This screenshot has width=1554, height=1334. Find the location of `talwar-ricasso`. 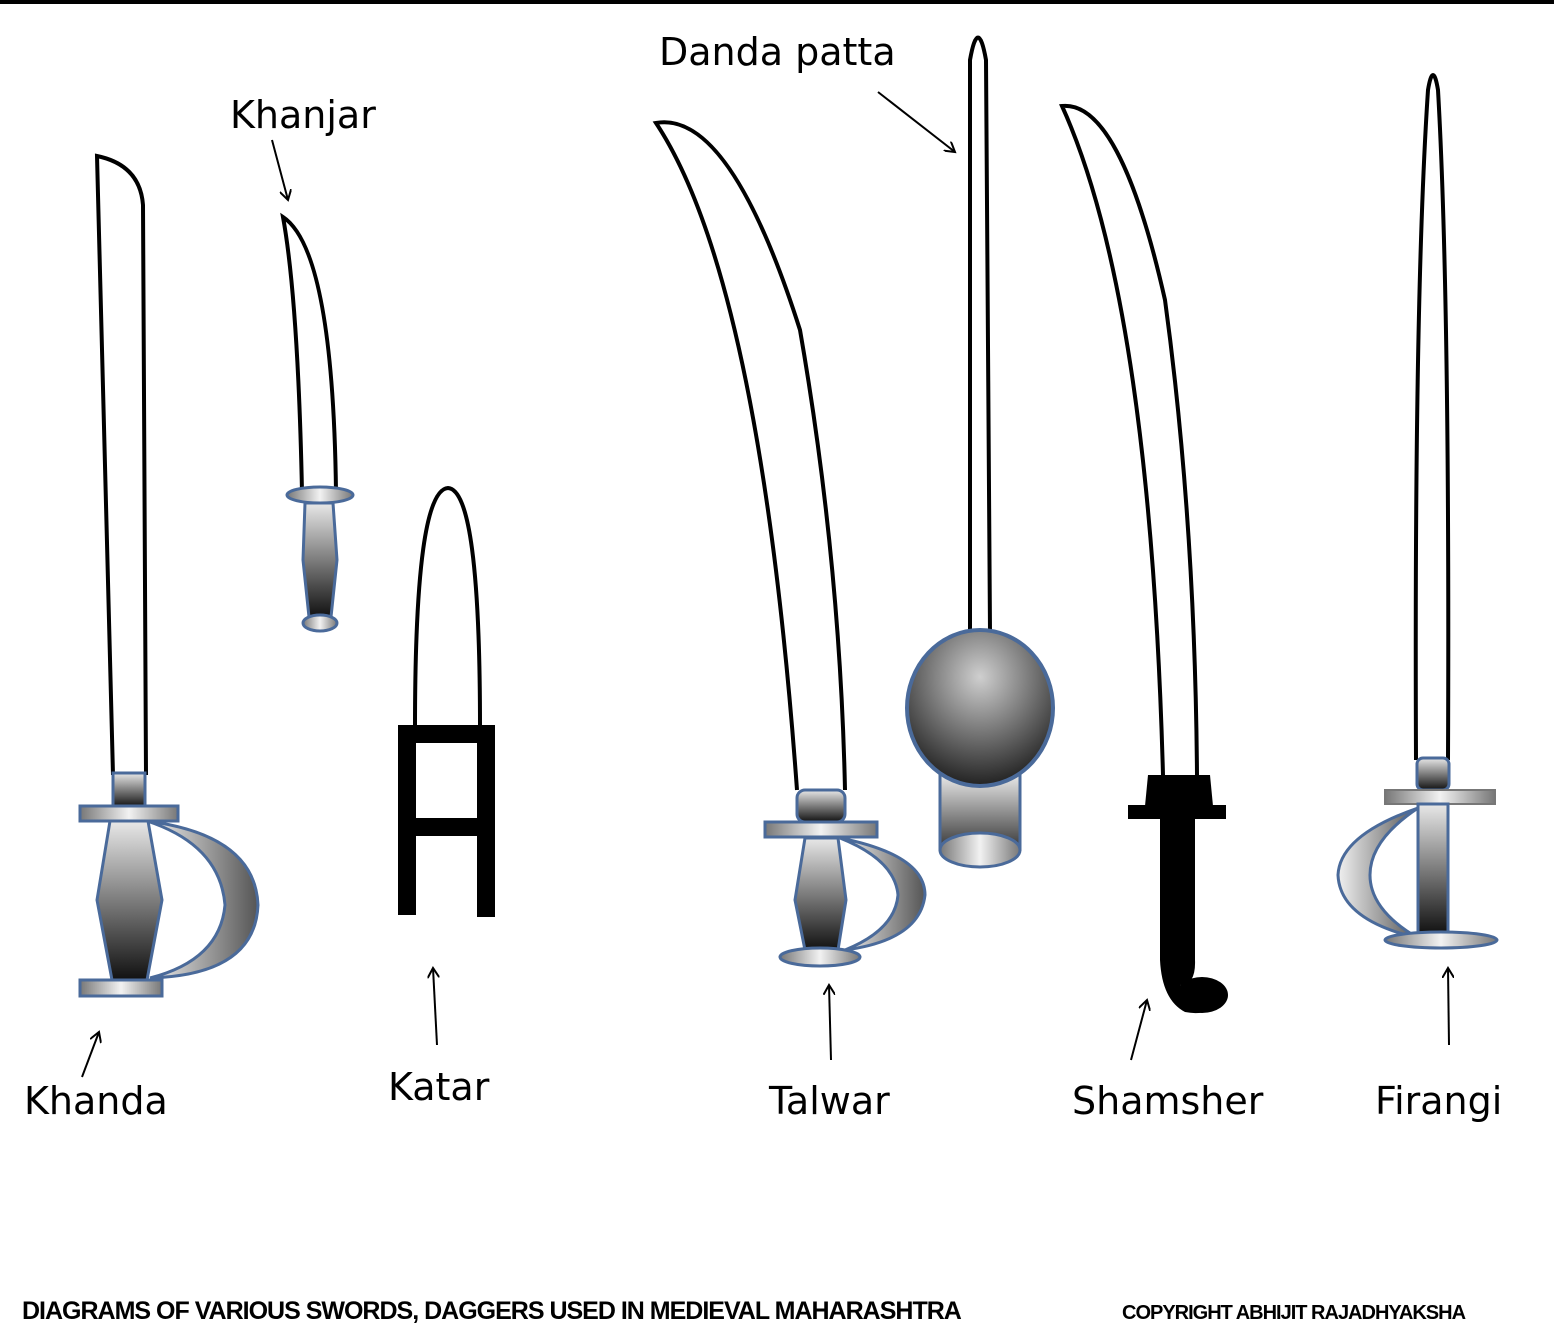

talwar-ricasso is located at coordinates (821, 806).